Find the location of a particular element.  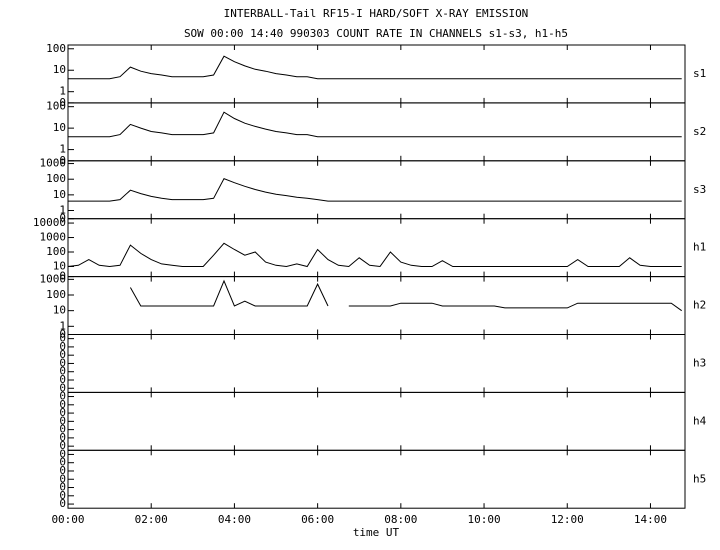

panel-label: h2 is located at coordinates (699, 305).